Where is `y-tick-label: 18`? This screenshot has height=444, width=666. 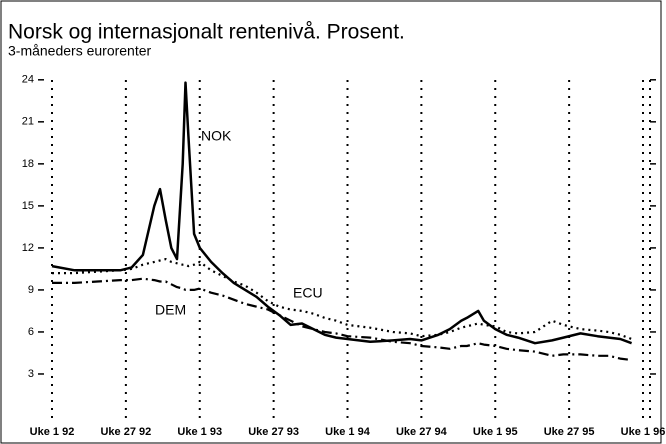 y-tick-label: 18 is located at coordinates (28, 164).